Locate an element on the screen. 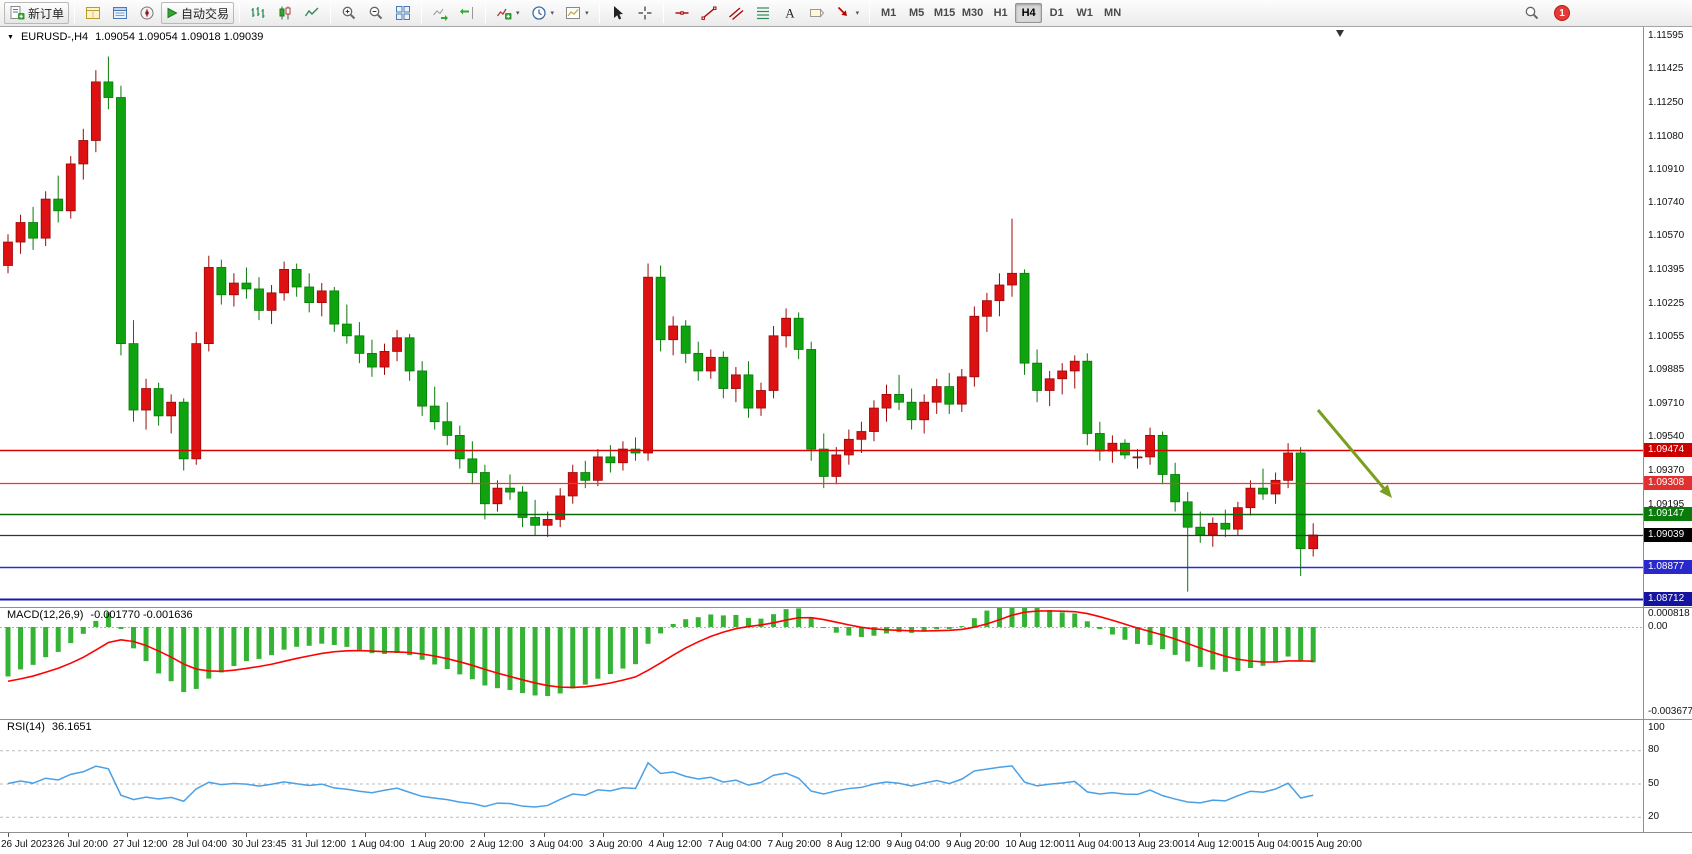  macd-canvas is located at coordinates (821, 663).